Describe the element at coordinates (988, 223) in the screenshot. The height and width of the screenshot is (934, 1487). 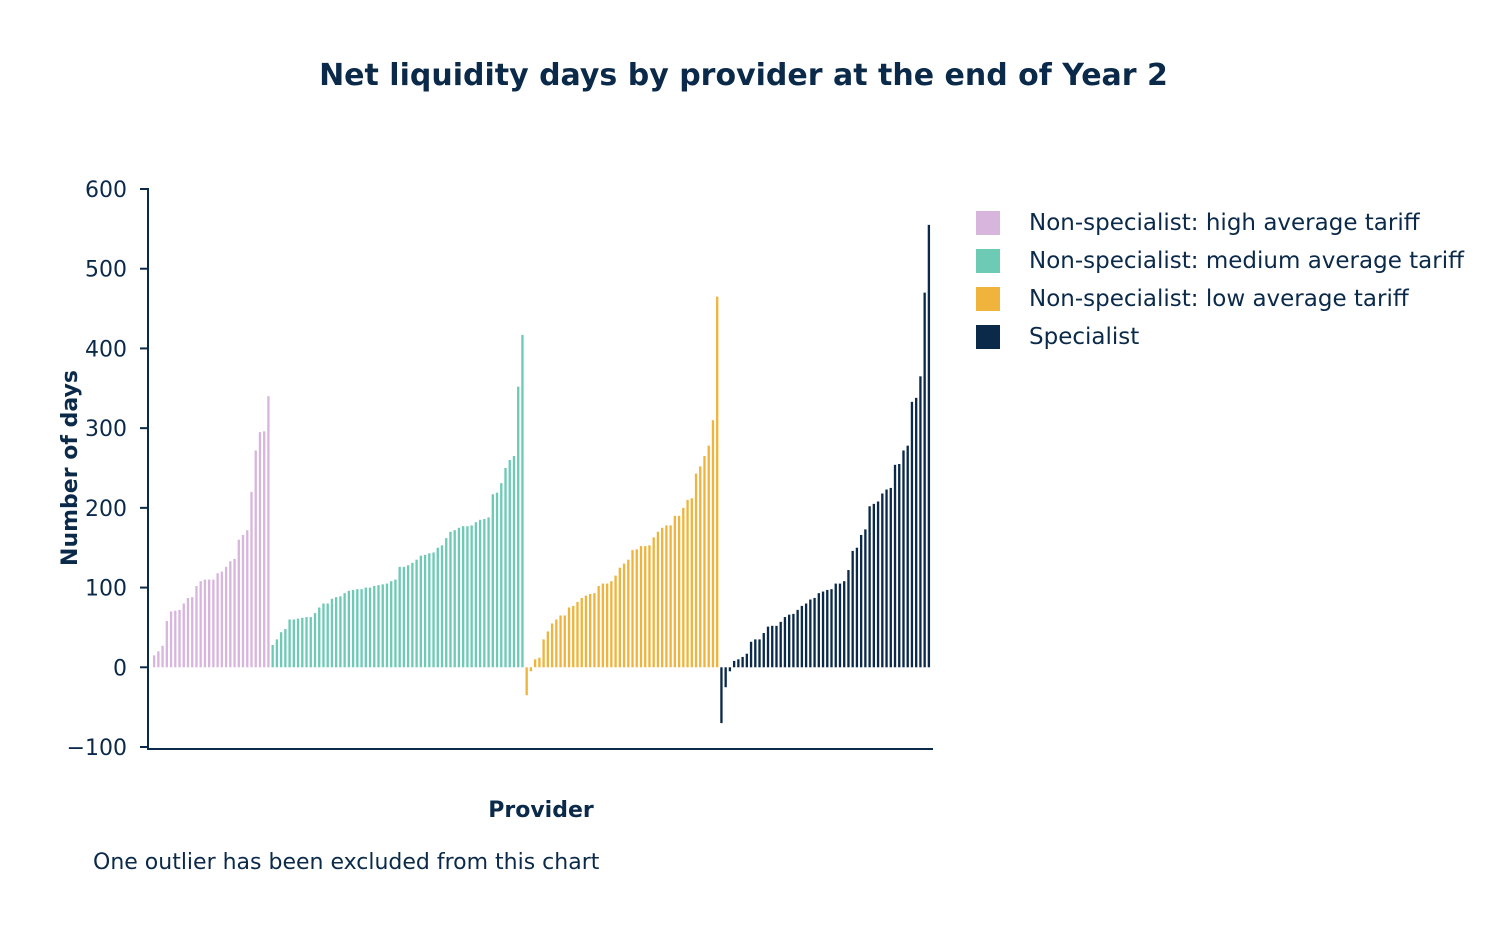
I see `legend-swatch-high-tariff` at that location.